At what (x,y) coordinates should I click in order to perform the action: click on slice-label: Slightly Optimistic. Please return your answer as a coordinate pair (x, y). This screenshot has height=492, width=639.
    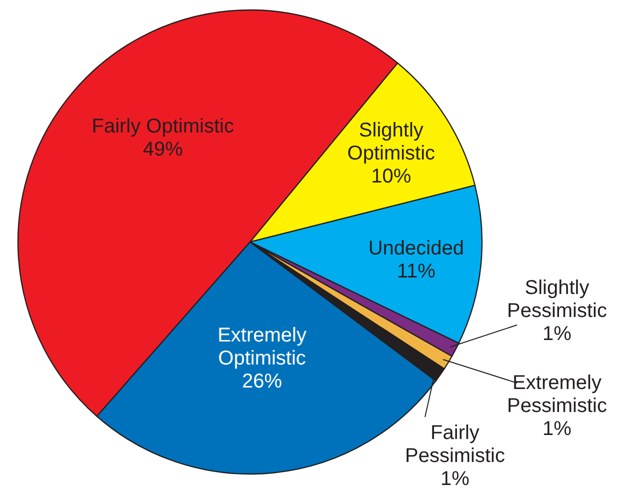
    Looking at the image, I should click on (391, 142).